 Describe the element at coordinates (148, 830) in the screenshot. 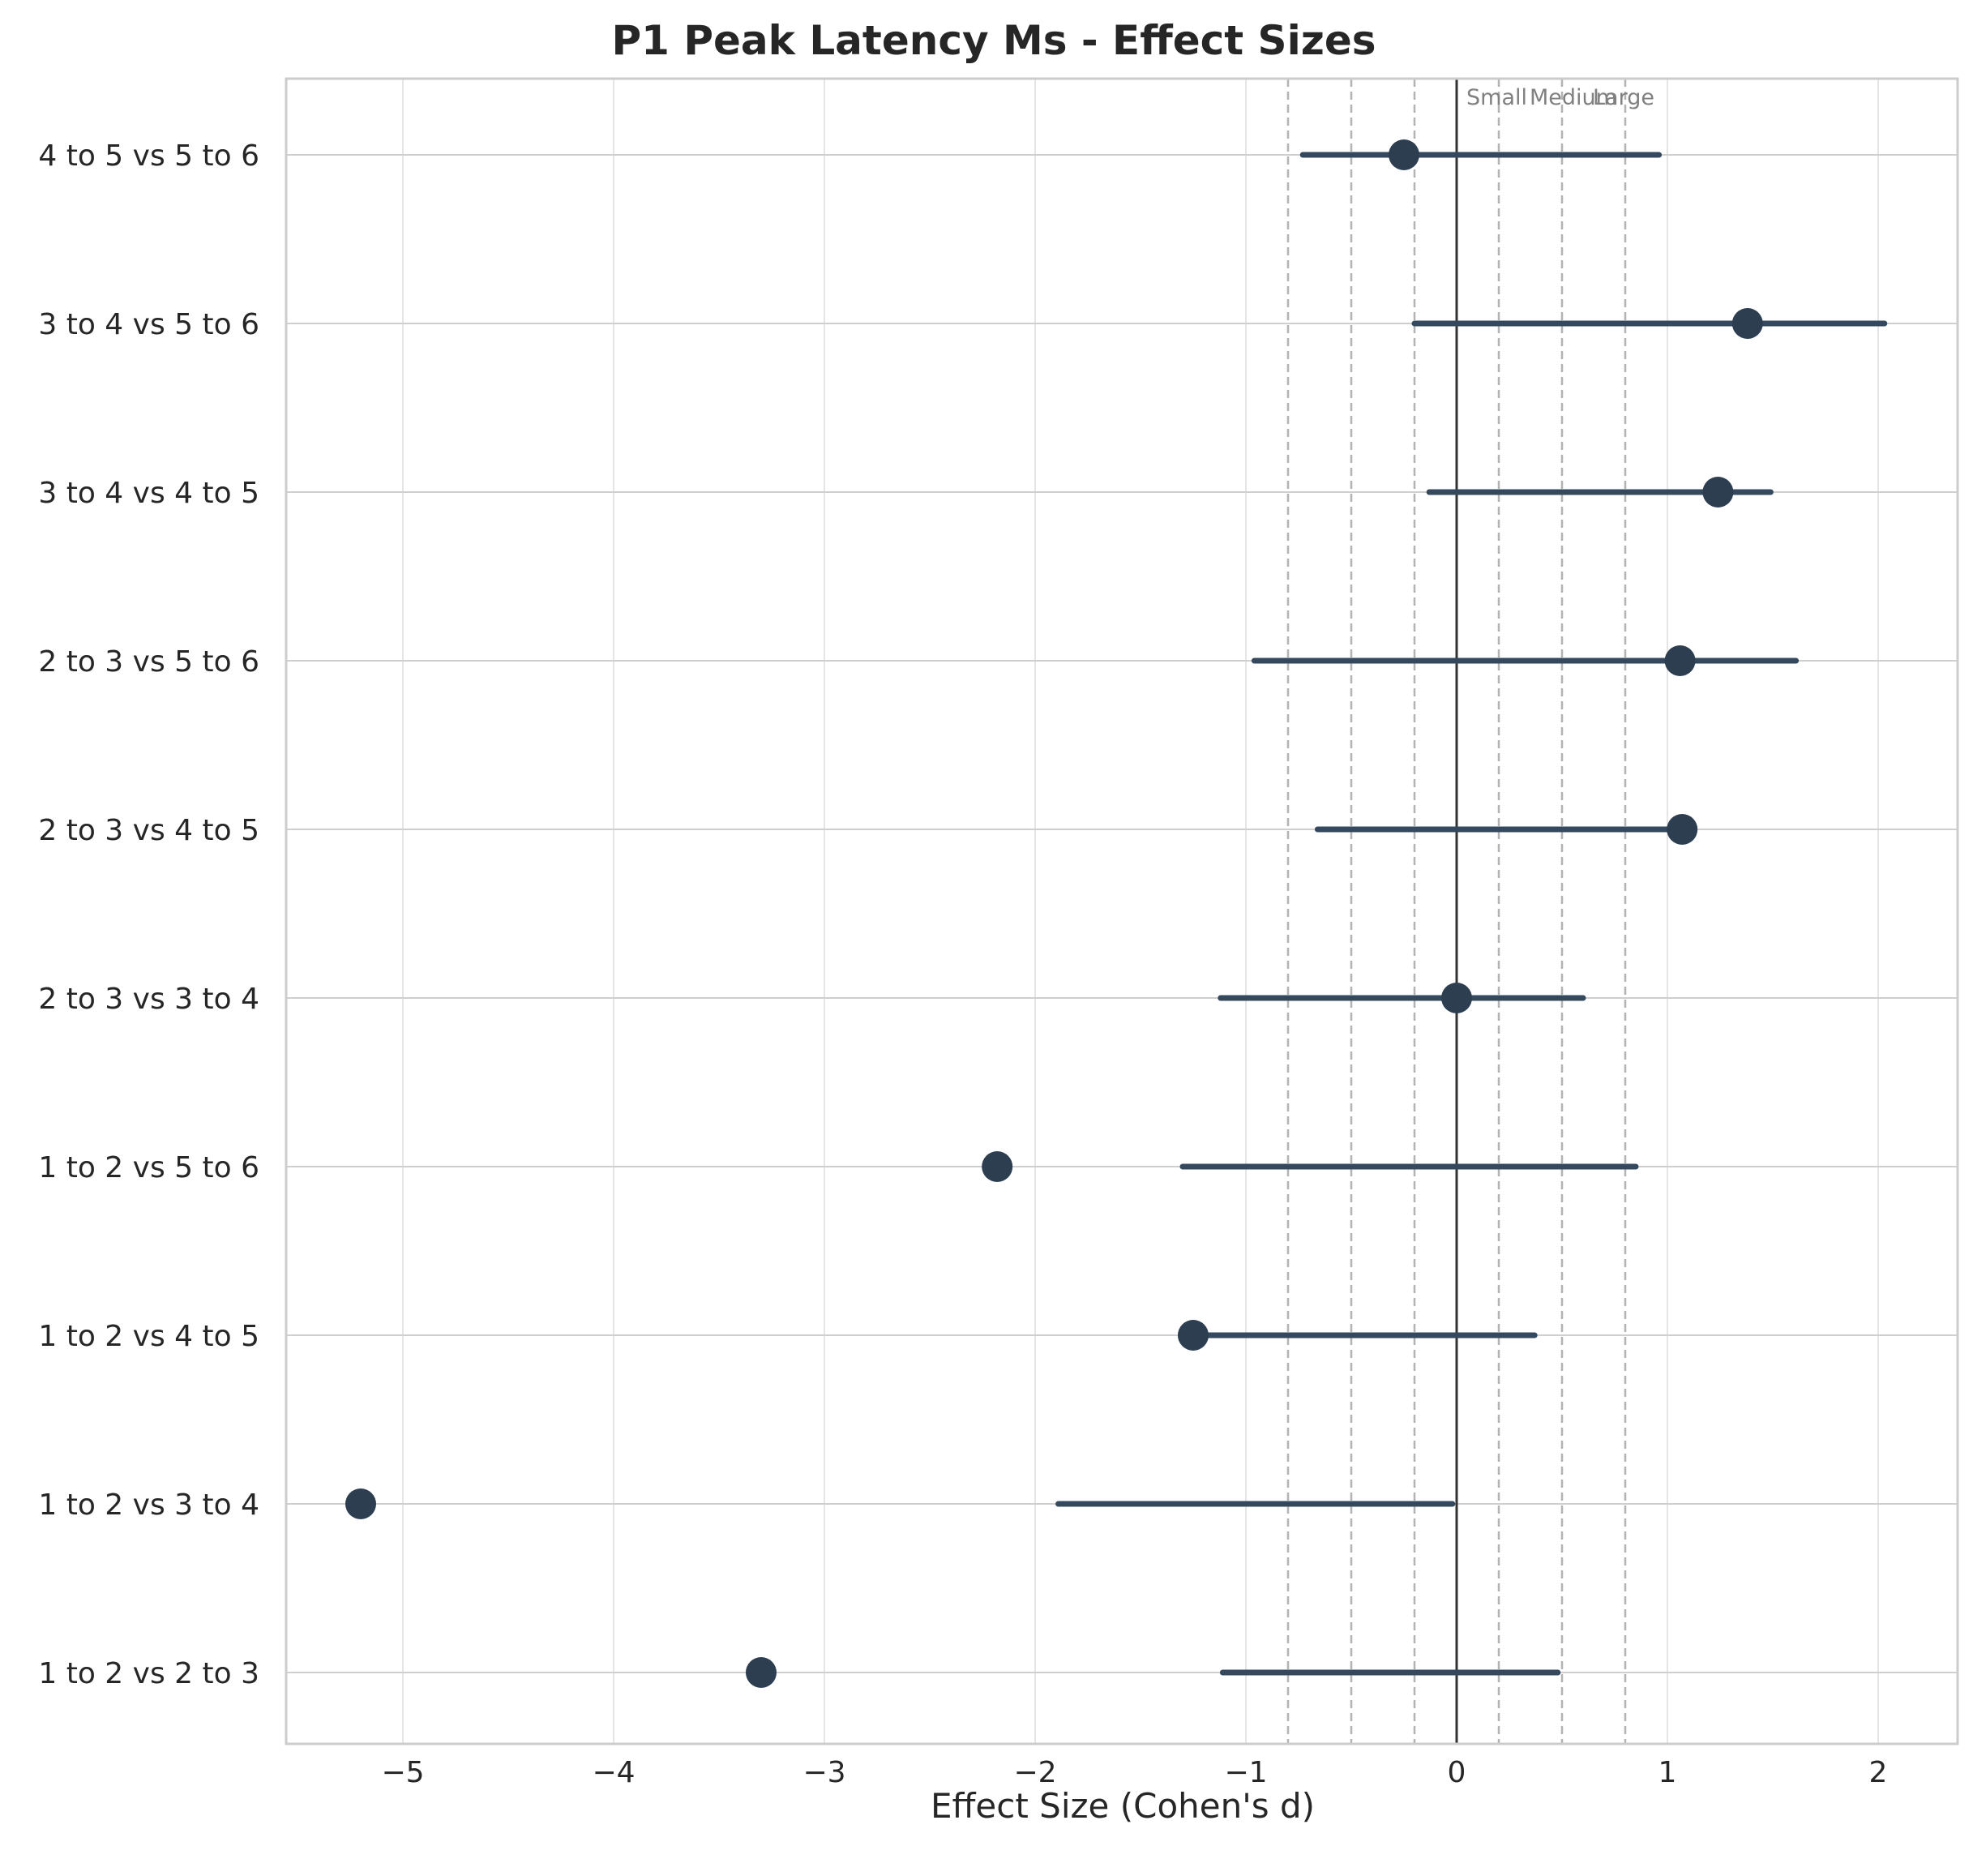

I see `y-tick-label: 2 to 3 vs 4 to 5` at that location.